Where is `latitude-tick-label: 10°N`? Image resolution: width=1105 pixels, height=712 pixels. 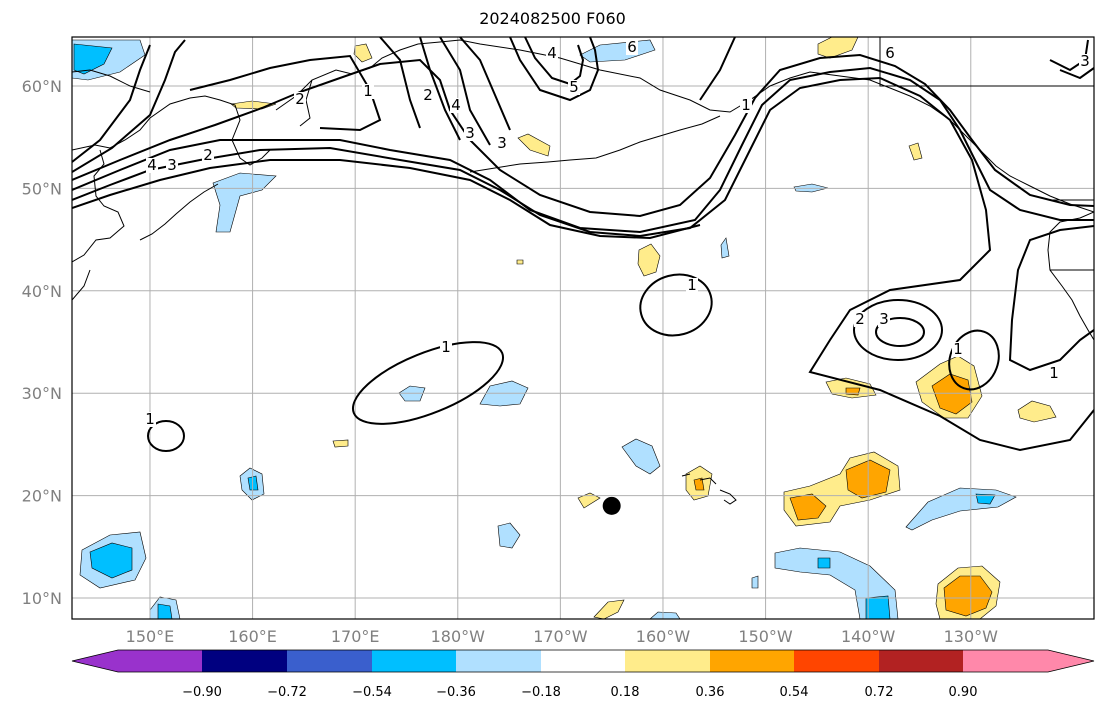 latitude-tick-label: 10°N is located at coordinates (42, 598).